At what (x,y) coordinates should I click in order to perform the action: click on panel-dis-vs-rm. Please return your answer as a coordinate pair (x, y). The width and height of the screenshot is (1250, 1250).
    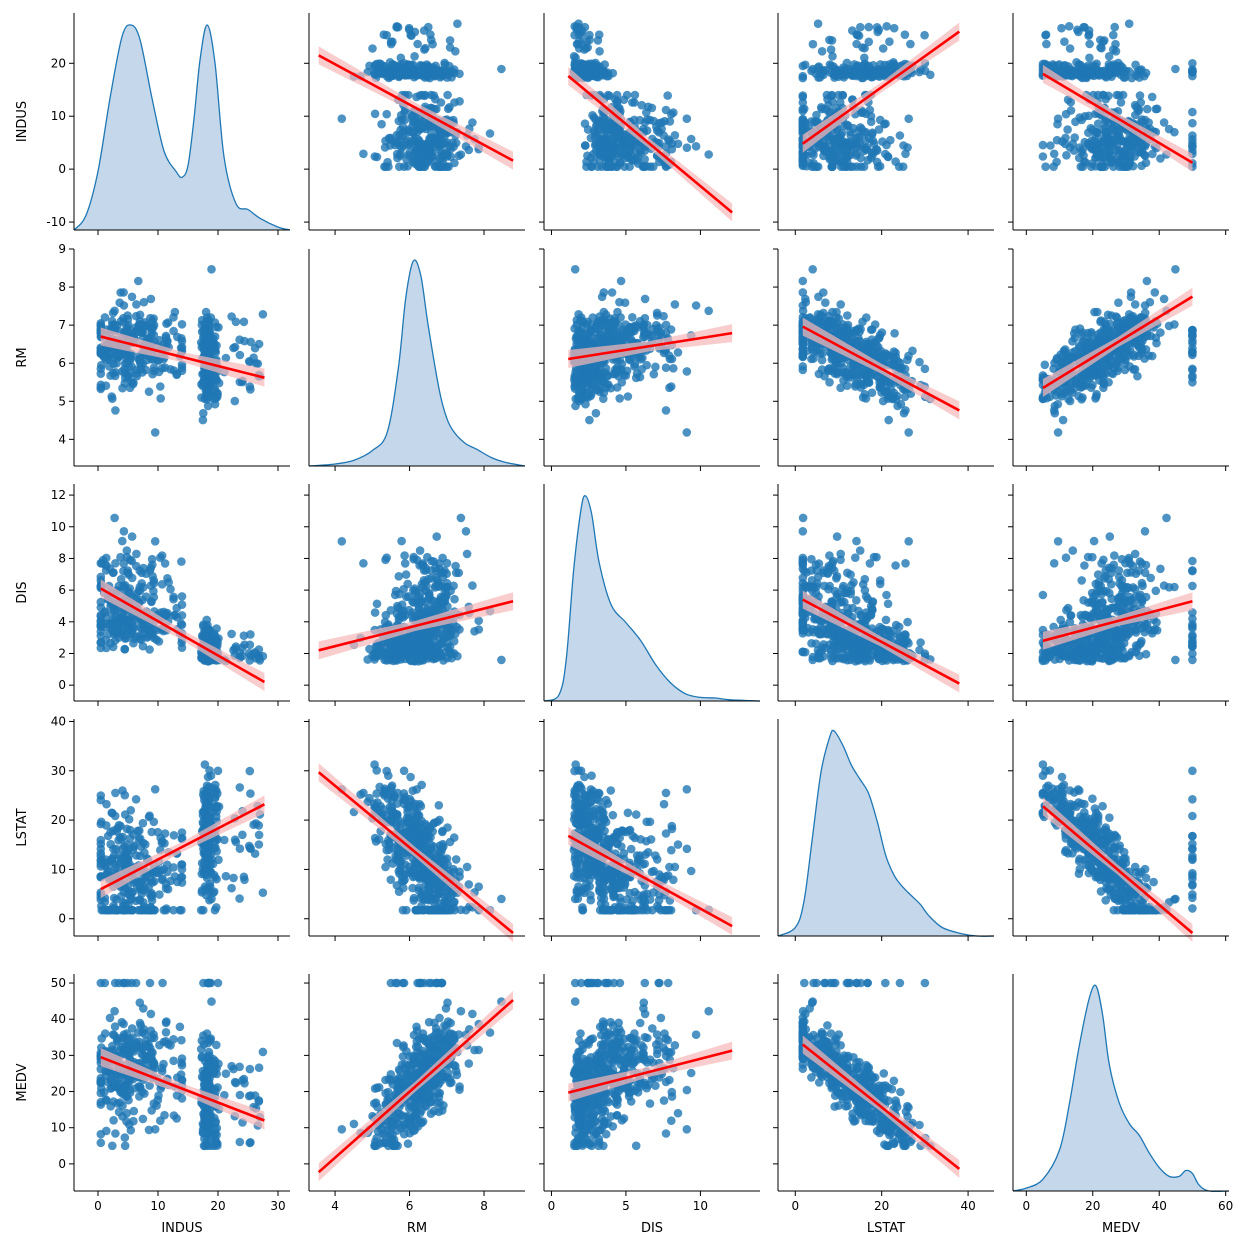
    Looking at the image, I should click on (414, 595).